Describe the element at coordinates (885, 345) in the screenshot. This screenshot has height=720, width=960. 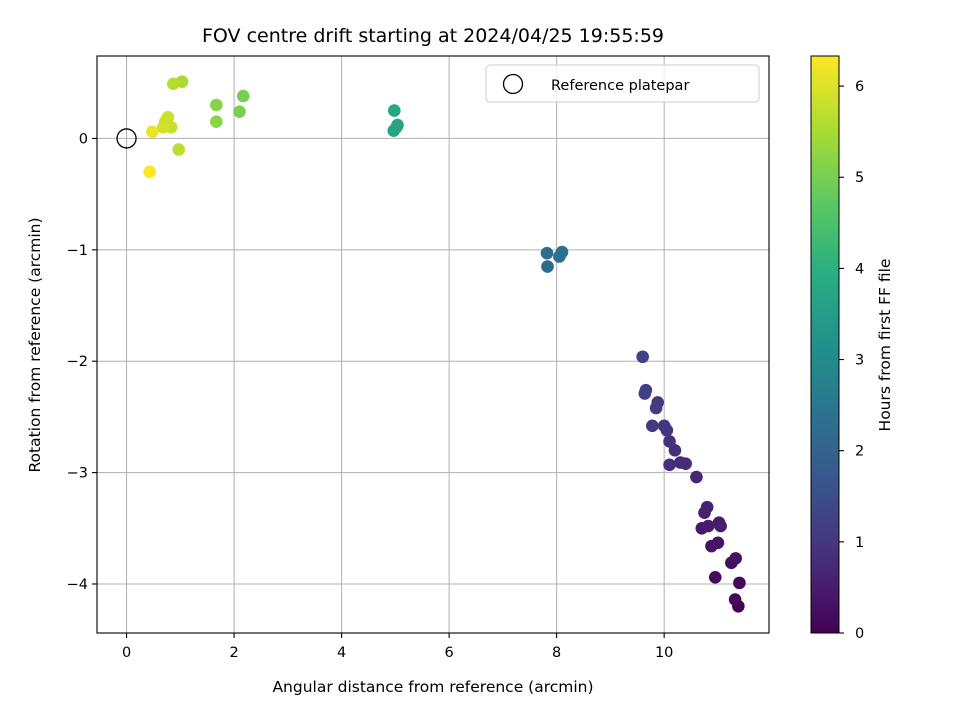
I see `colorbar-label: Hours from first FF file` at that location.